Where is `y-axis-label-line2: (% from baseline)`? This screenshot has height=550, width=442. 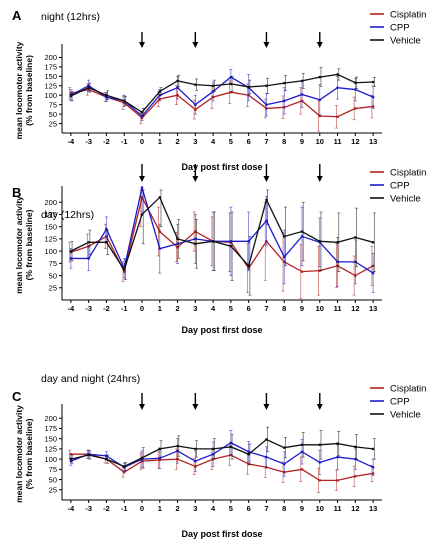 y-axis-label-line2: (% from baseline) is located at coordinates (29, 453).